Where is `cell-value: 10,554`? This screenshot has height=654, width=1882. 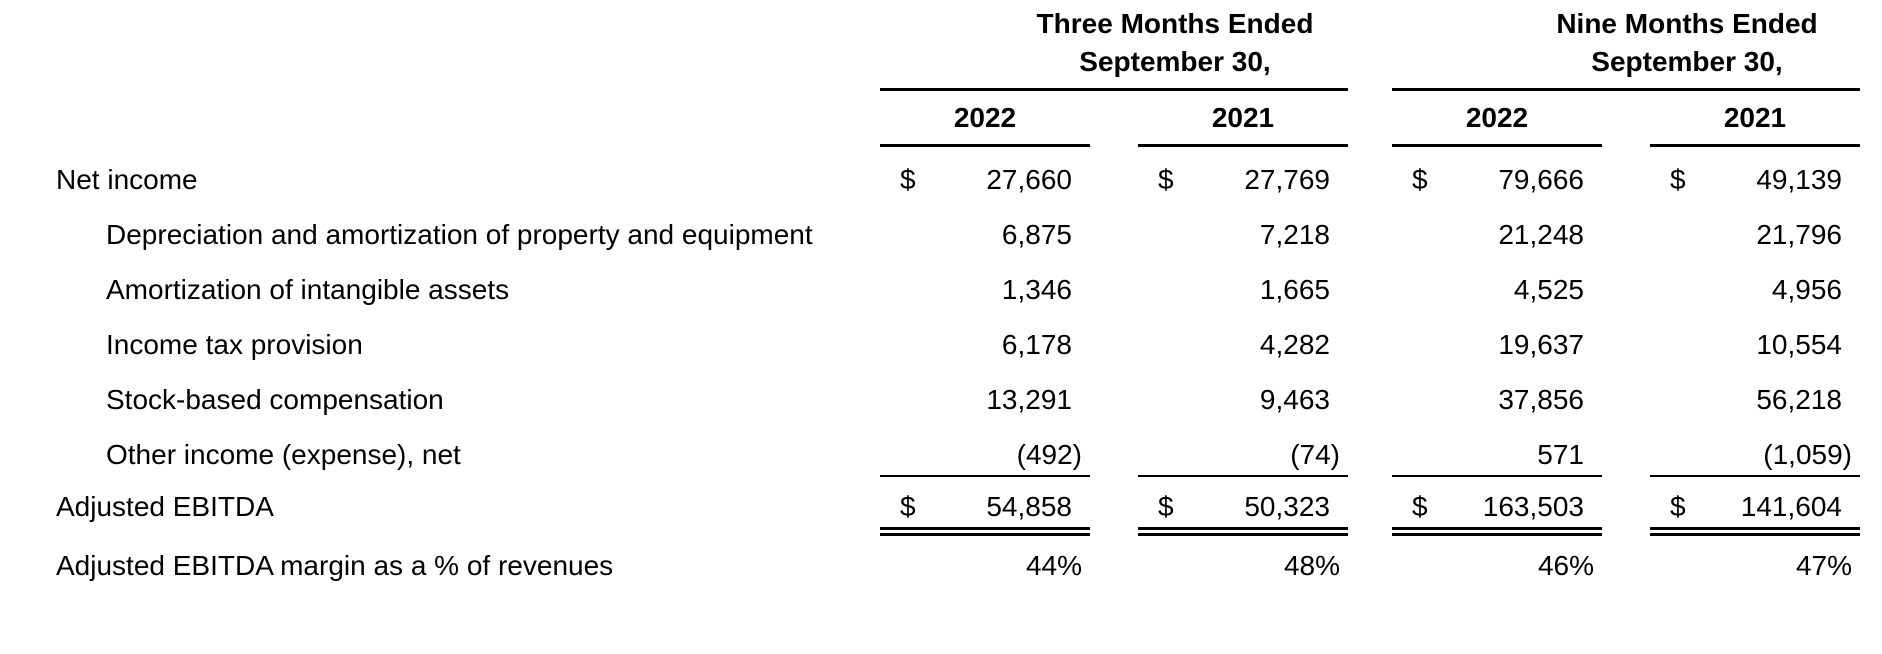 cell-value: 10,554 is located at coordinates (1799, 344).